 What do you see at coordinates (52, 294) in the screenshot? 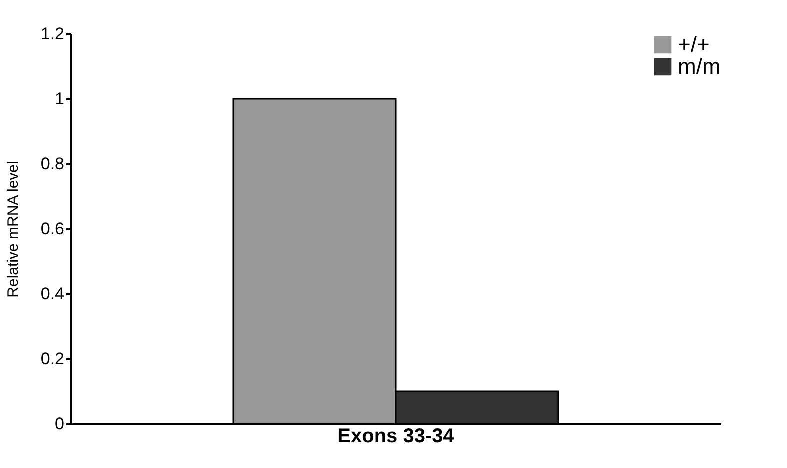
I see `y-tick-label: 0.4` at bounding box center [52, 294].